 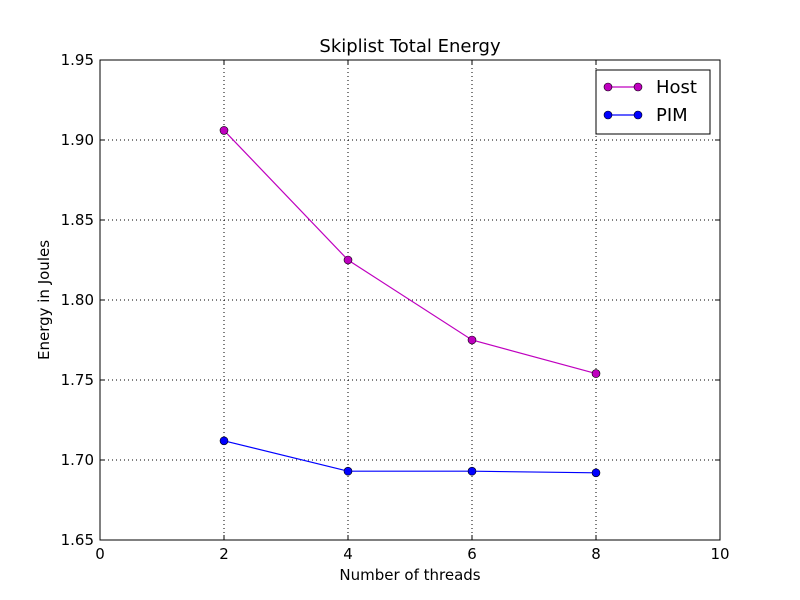 I want to click on x-tick-label: 8, so click(x=596, y=554).